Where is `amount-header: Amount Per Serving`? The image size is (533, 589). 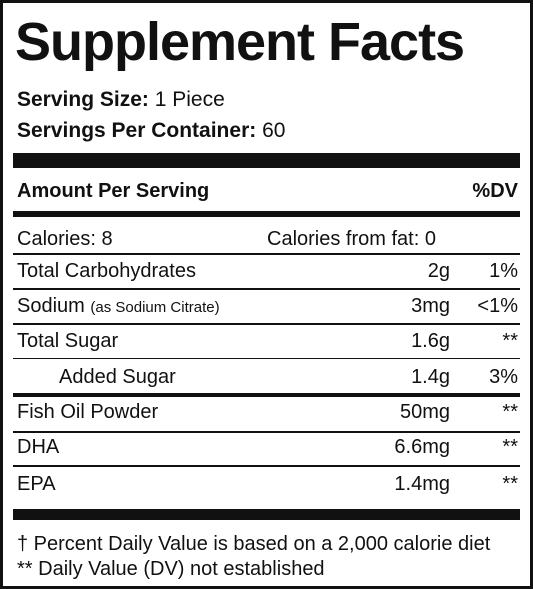 amount-header: Amount Per Serving is located at coordinates (113, 191).